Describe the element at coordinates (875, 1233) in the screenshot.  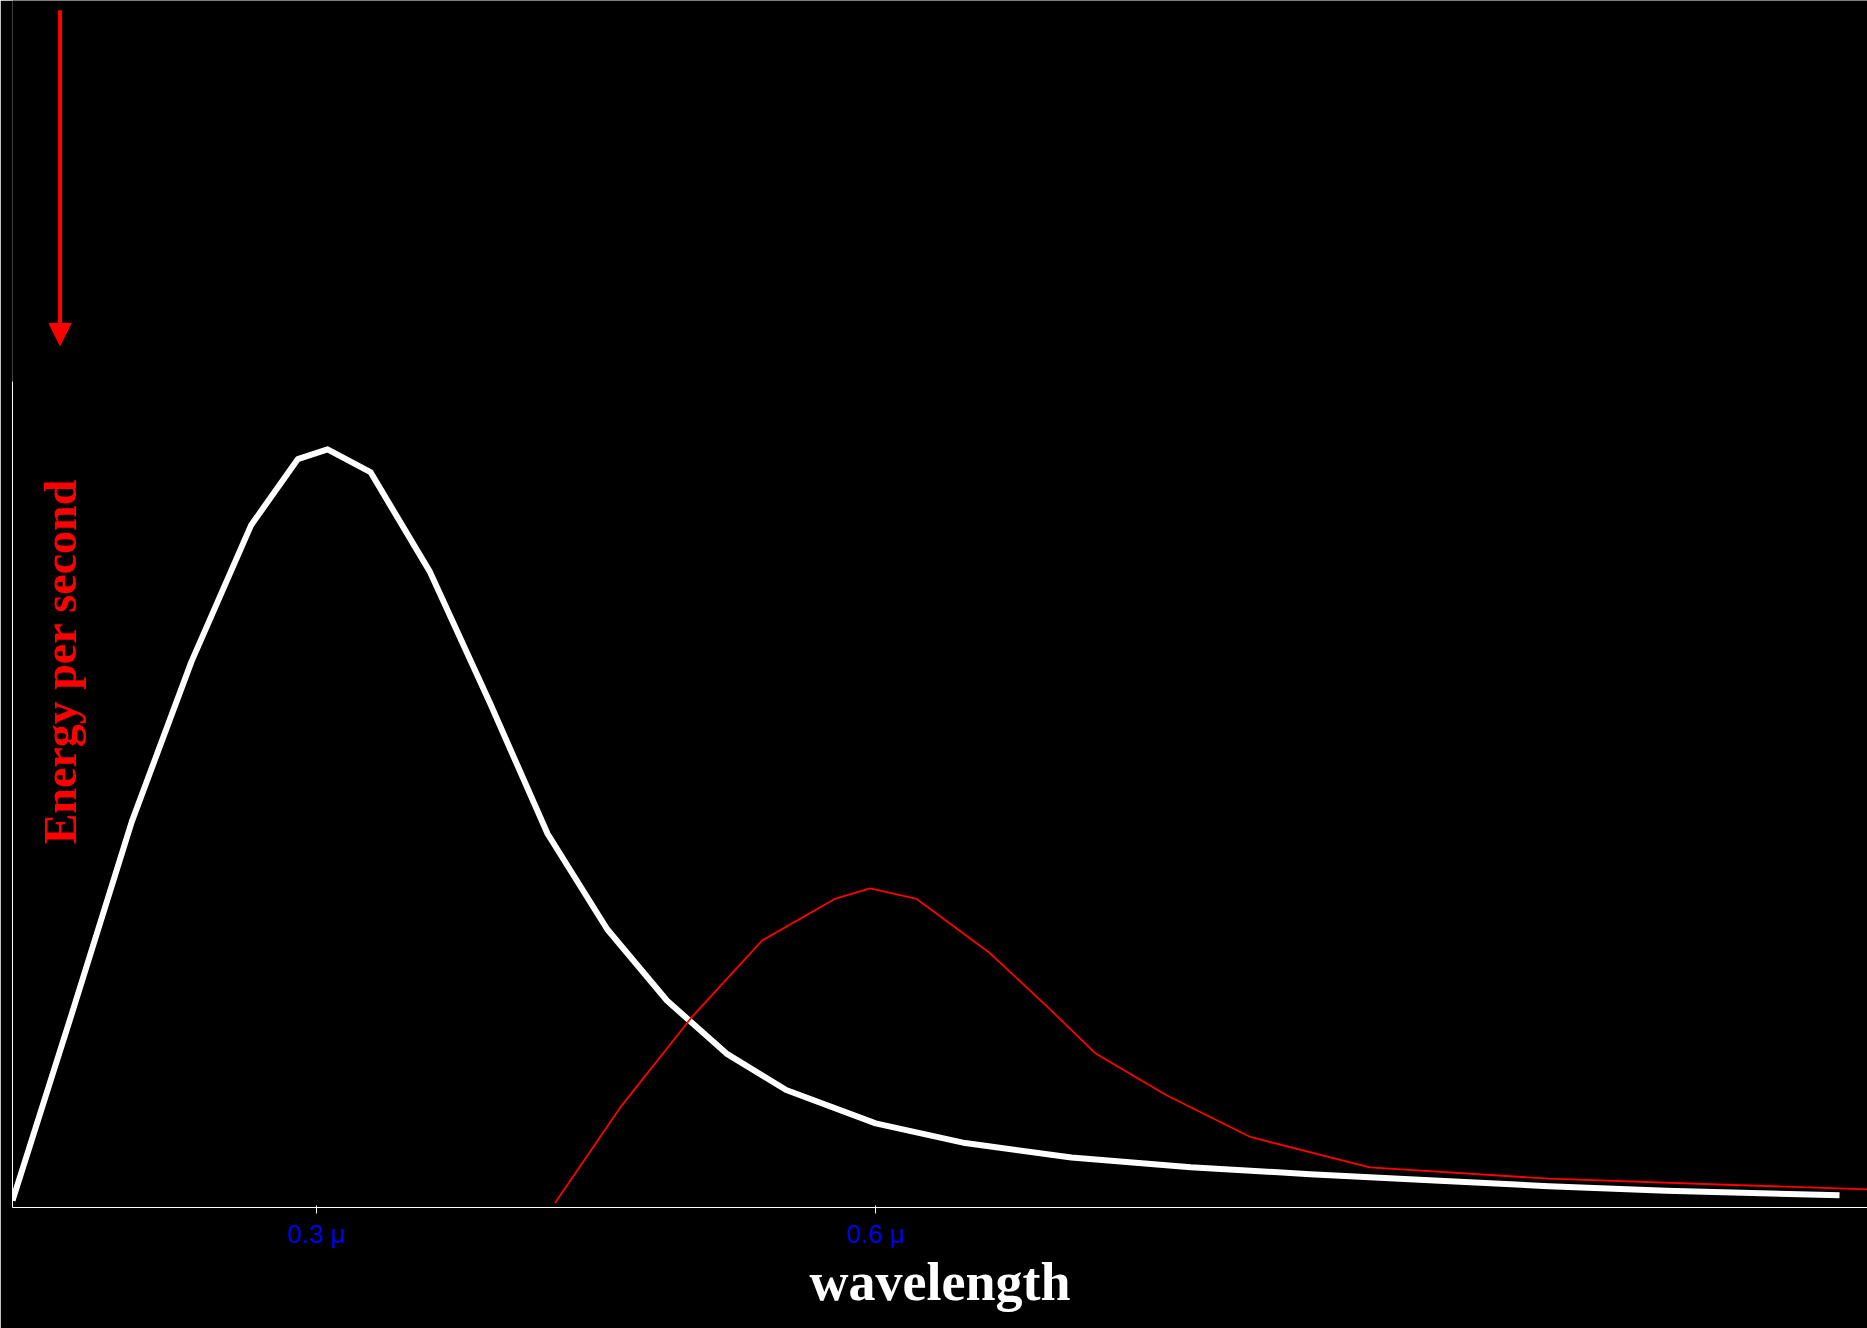
I see `x-tick-label: 0.6 μ` at that location.